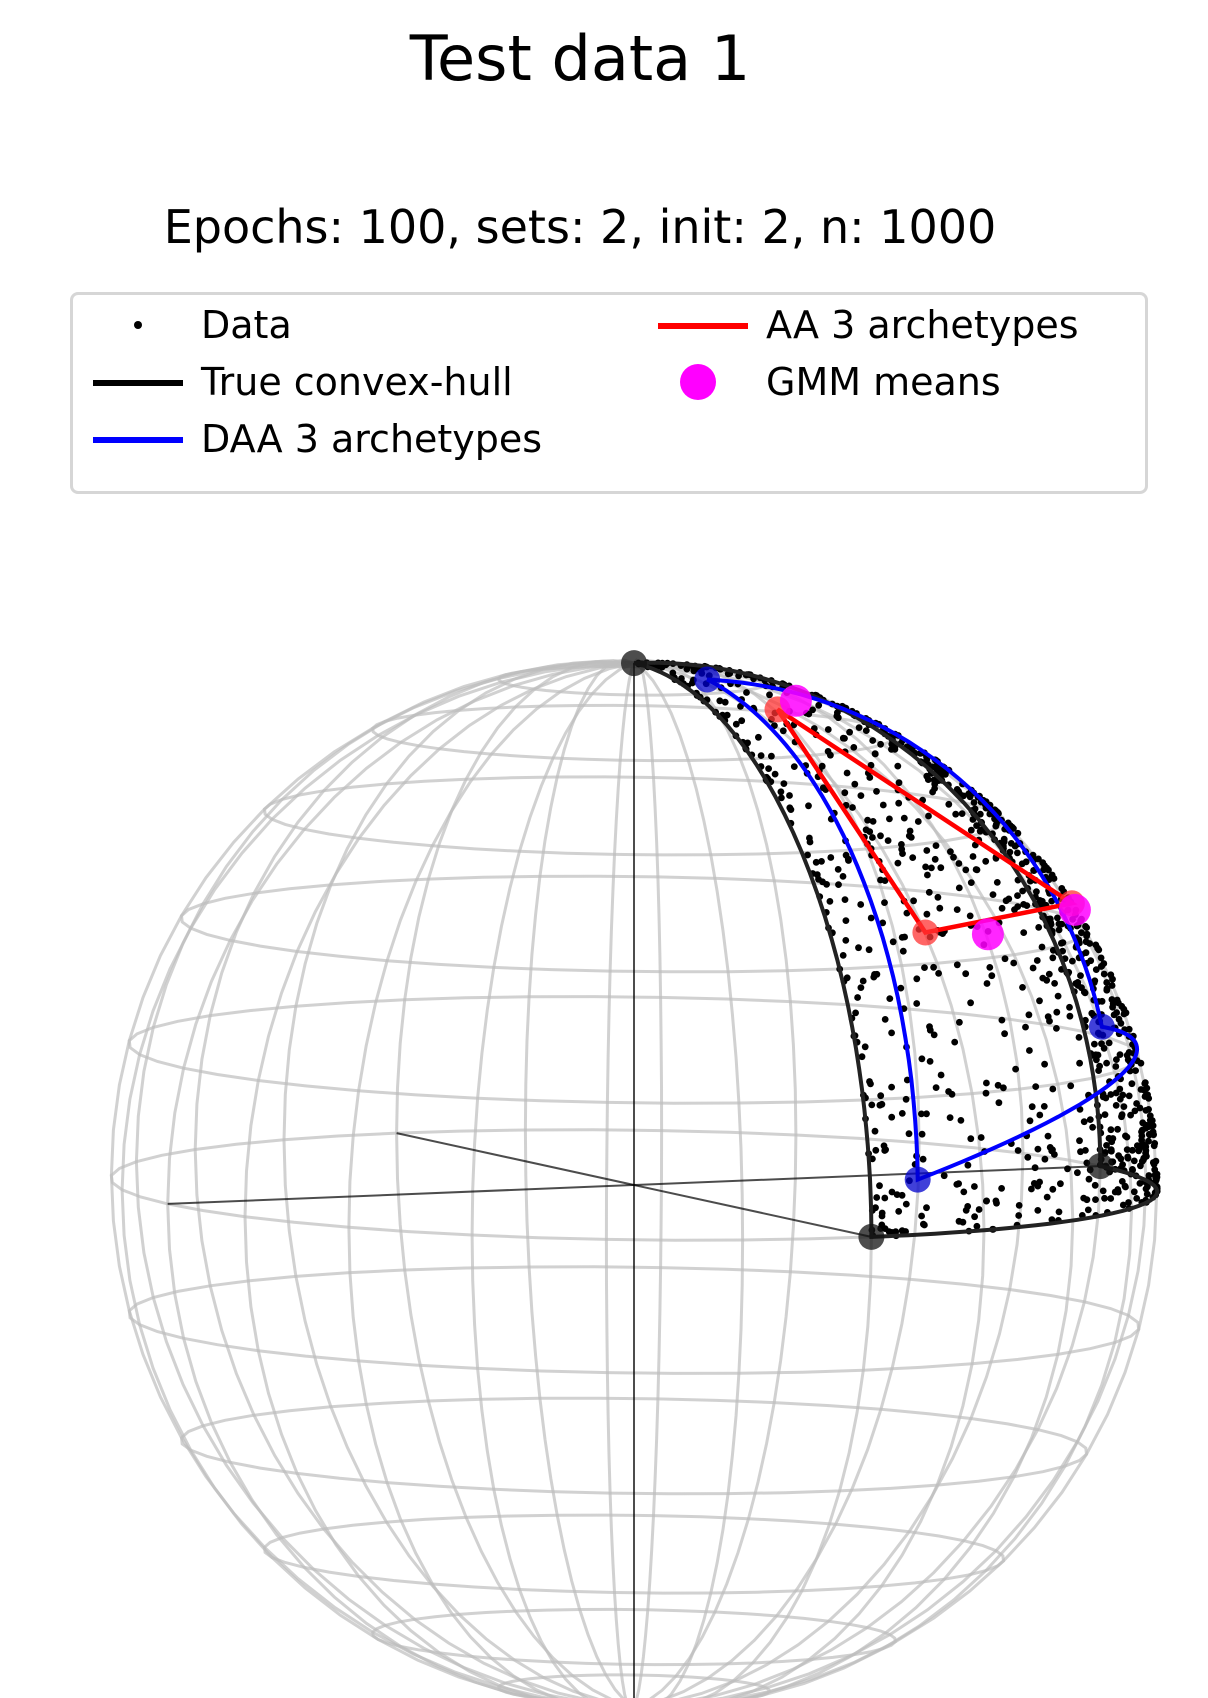  Describe the element at coordinates (1100, 1166) in the screenshot. I see `hull-vertex` at that location.